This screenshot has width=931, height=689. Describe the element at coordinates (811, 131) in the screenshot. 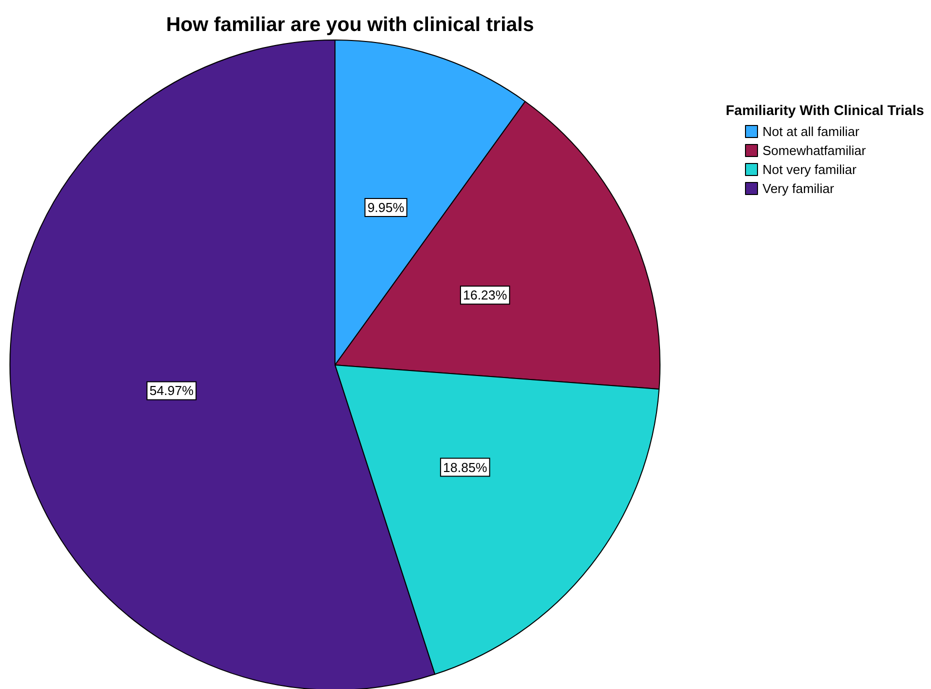

I see `legend-label: Not at all familiar` at that location.